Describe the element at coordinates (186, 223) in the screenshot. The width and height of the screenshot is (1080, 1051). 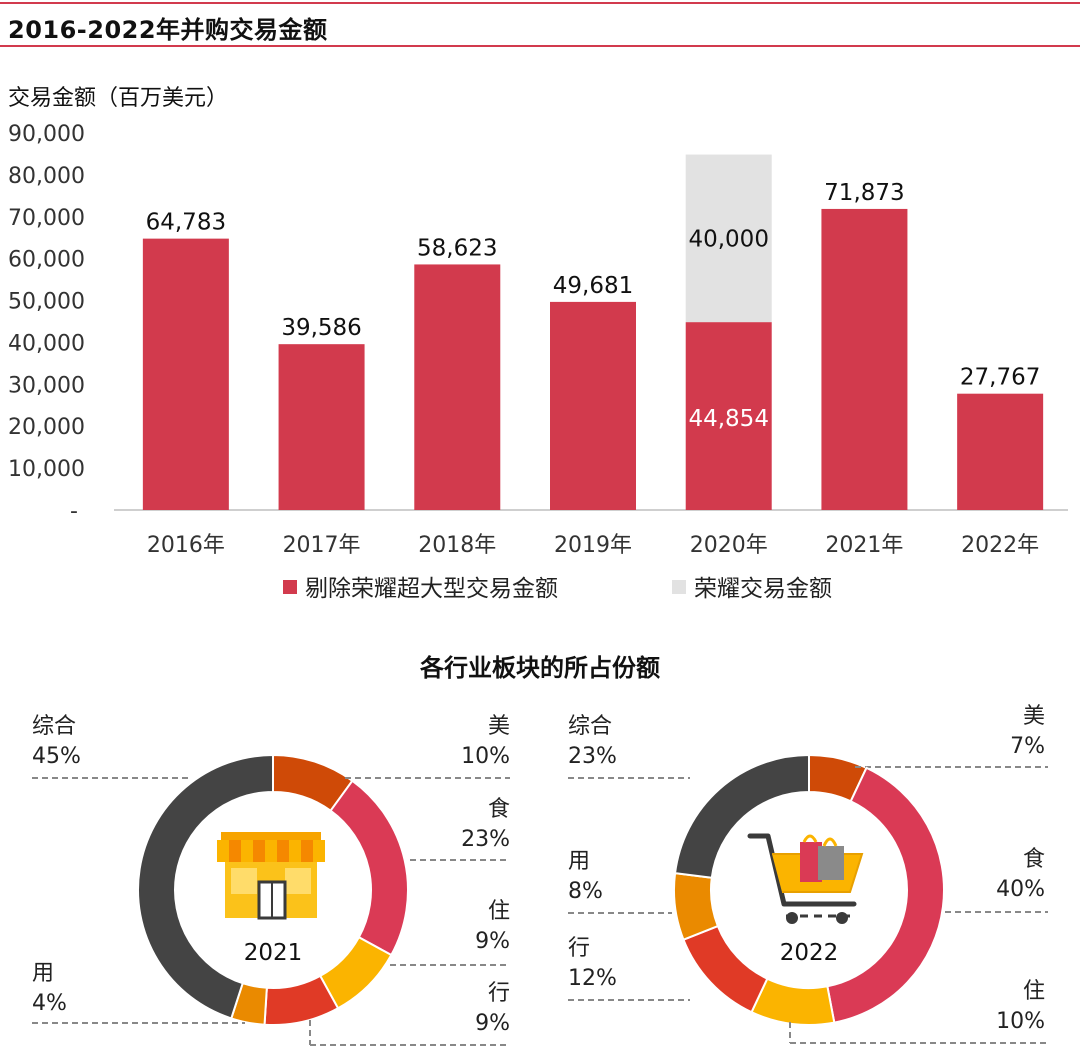
I see `bar-value-label: 64,783` at that location.